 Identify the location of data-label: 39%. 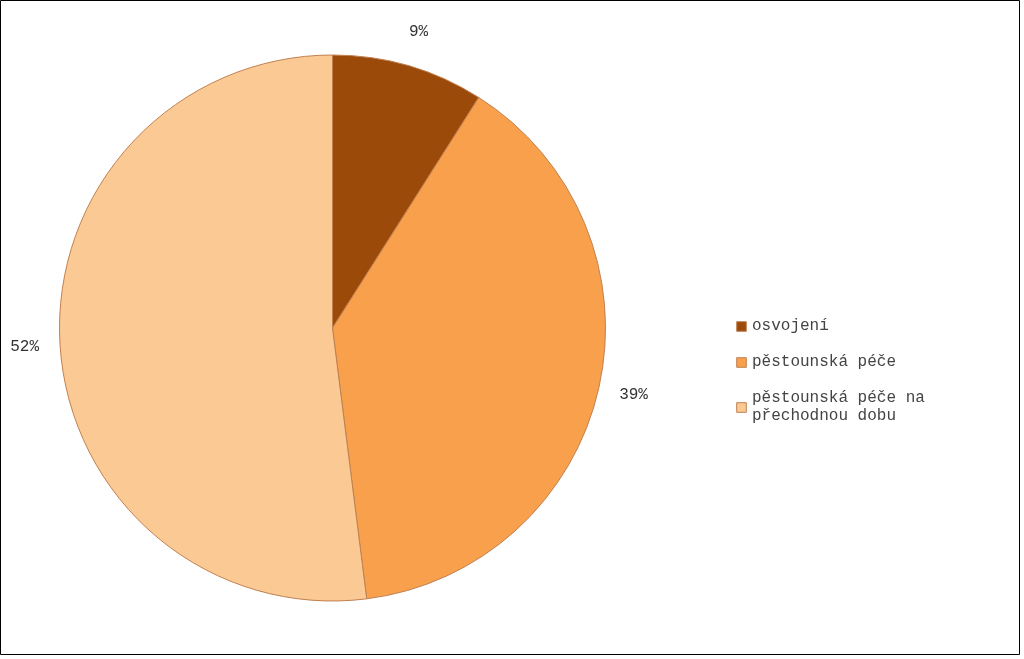
(634, 395).